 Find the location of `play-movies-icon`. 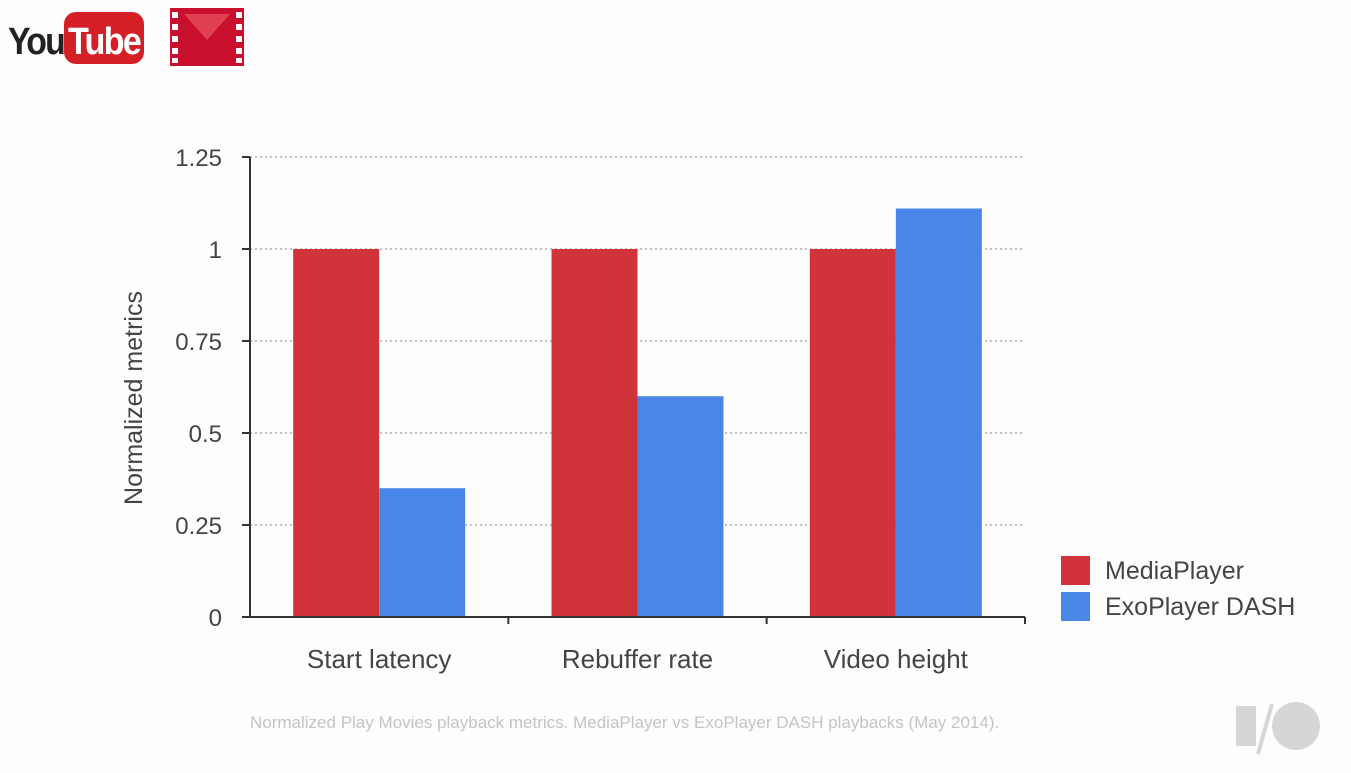

play-movies-icon is located at coordinates (207, 37).